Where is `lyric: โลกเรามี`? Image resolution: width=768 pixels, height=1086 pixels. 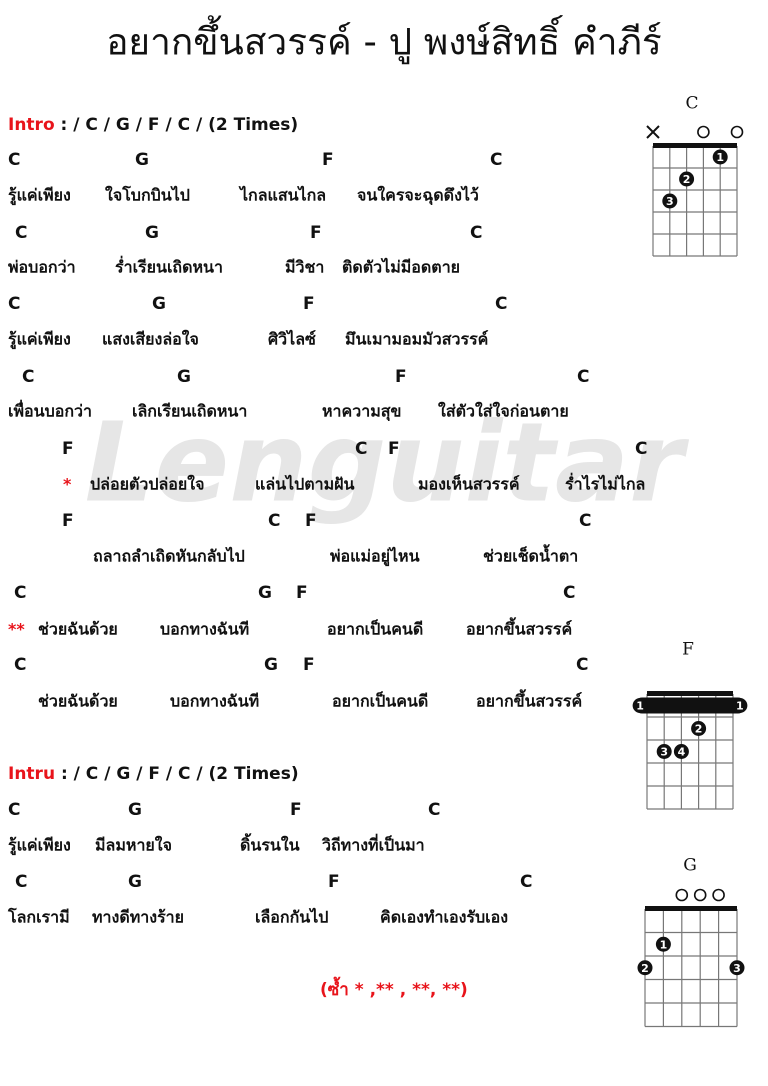
lyric: โลกเรามี is located at coordinates (38, 917).